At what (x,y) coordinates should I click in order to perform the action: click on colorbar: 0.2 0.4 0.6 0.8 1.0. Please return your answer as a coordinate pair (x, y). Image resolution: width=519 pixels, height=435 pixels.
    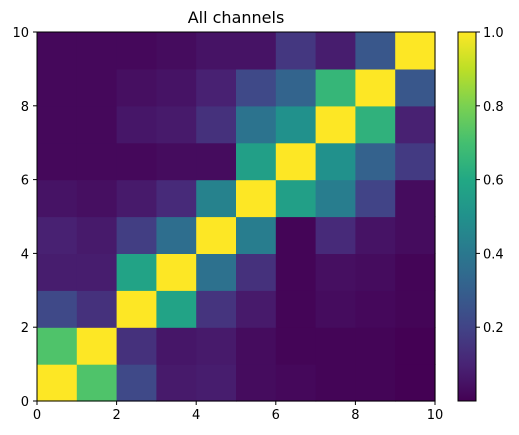
    Looking at the image, I should click on (480, 214).